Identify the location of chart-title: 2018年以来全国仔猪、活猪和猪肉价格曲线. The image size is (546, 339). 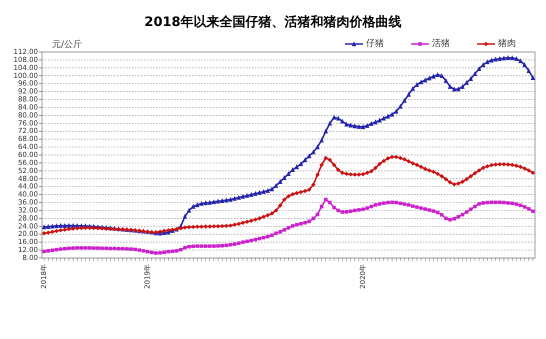
(273, 22).